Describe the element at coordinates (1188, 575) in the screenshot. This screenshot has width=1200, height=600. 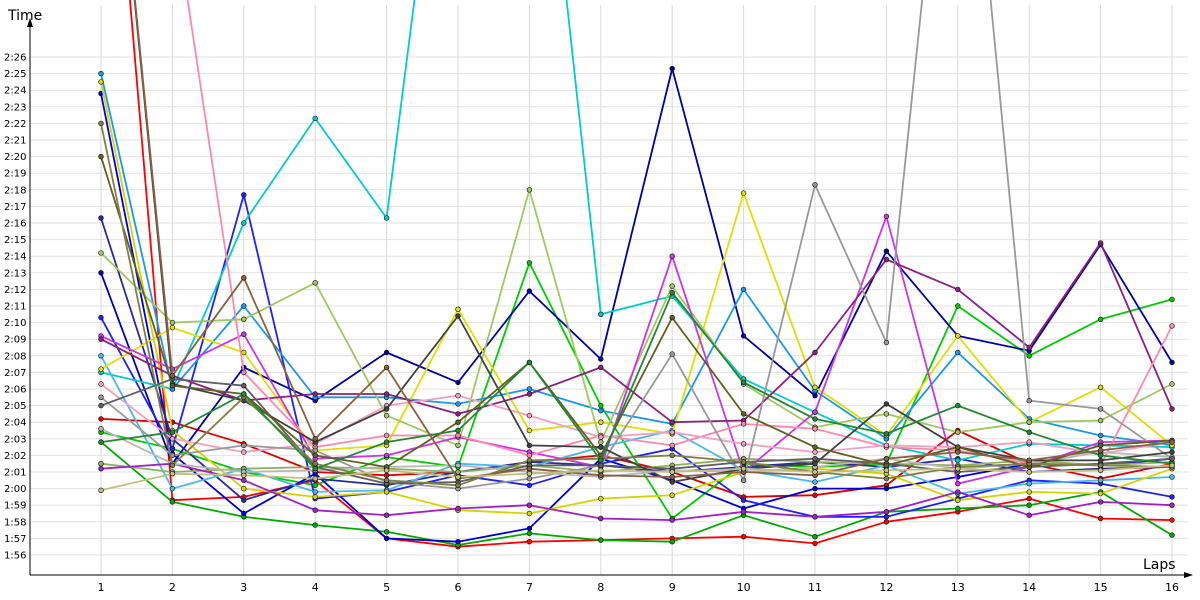
I see `x-axis-arrow` at that location.